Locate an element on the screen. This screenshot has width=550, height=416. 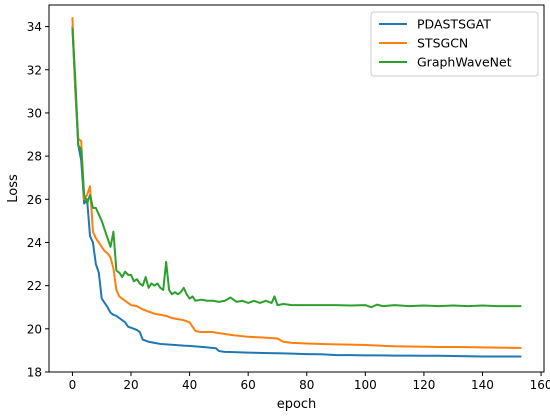
x-tick-label: 160 is located at coordinates (540, 385).